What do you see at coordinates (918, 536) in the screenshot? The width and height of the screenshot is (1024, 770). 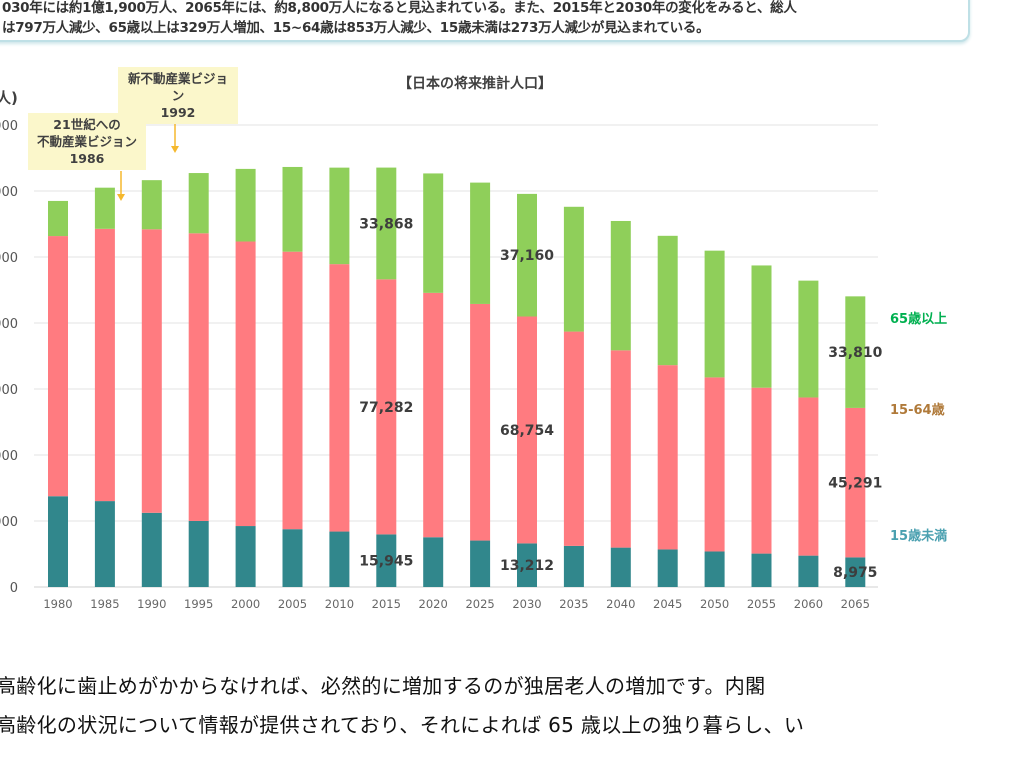 I see `legend-under15: 15歳未満` at bounding box center [918, 536].